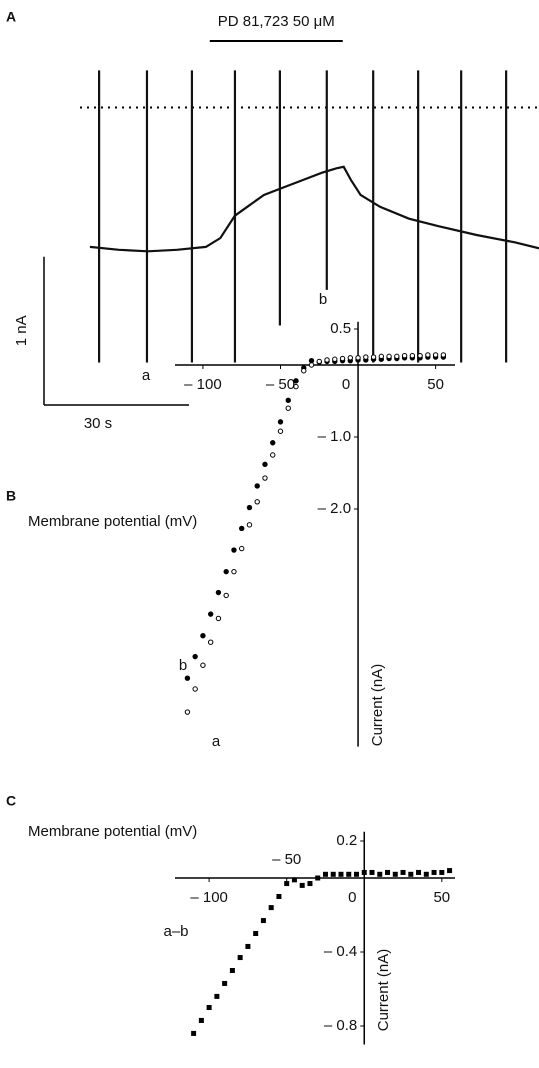 Image resolution: width=539 pixels, height=1068 pixels. What do you see at coordinates (340, 951) in the screenshot?
I see `y-tick-label: – 0.4` at bounding box center [340, 951].